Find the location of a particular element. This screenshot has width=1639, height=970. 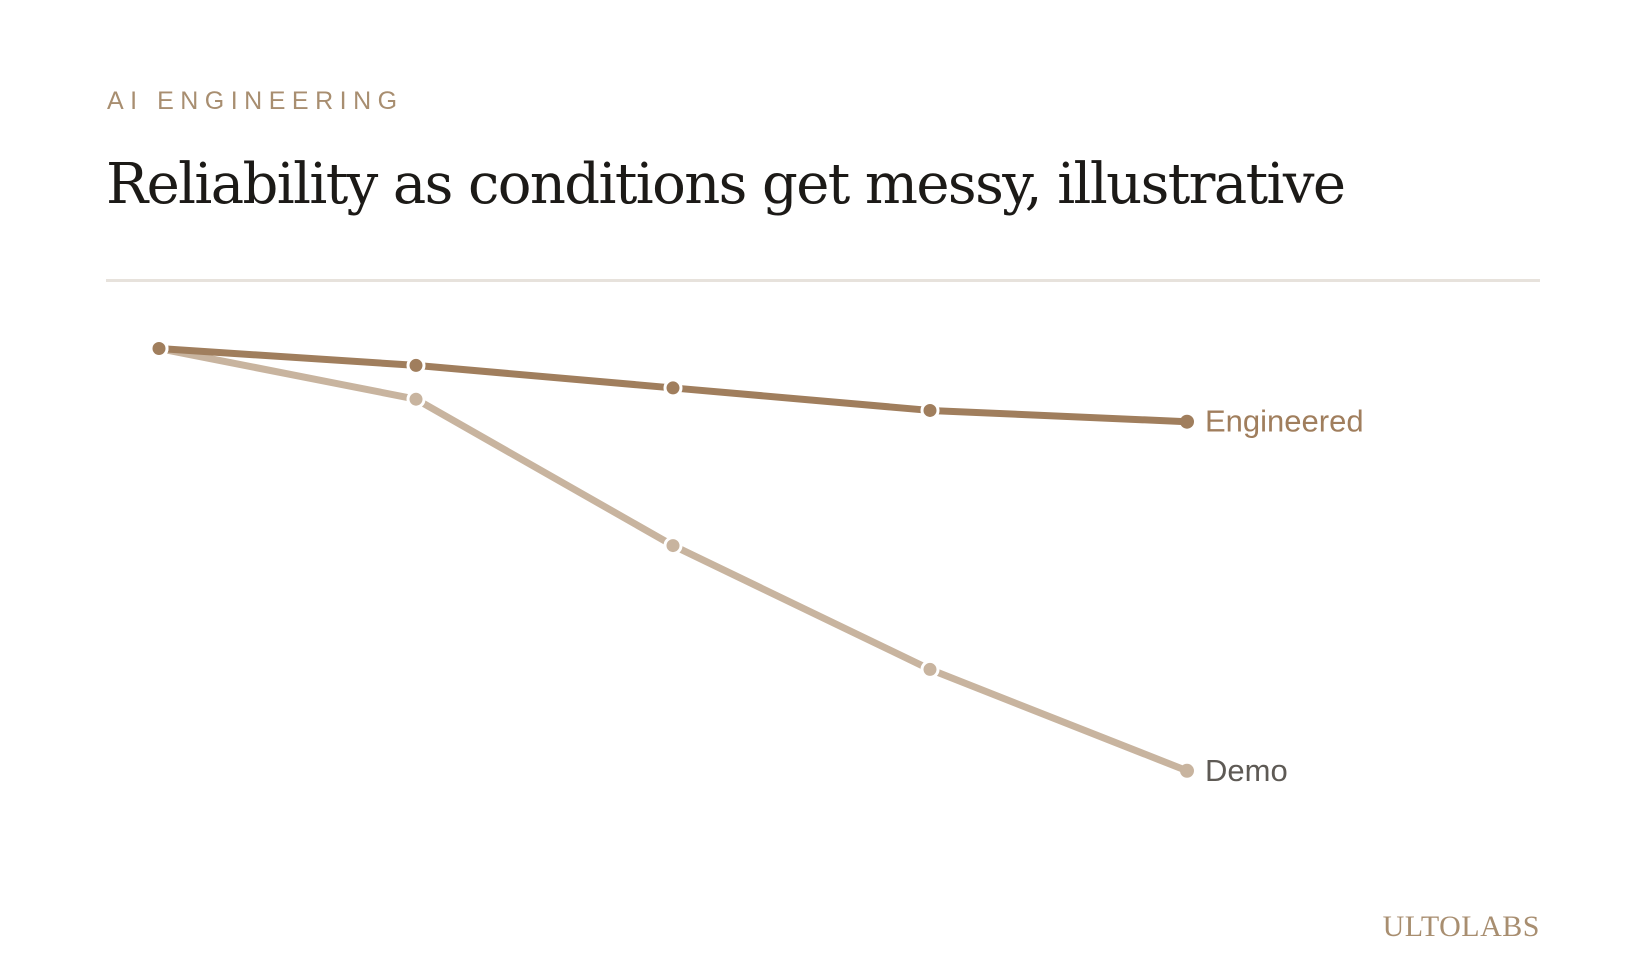

title-divider is located at coordinates (823, 280).